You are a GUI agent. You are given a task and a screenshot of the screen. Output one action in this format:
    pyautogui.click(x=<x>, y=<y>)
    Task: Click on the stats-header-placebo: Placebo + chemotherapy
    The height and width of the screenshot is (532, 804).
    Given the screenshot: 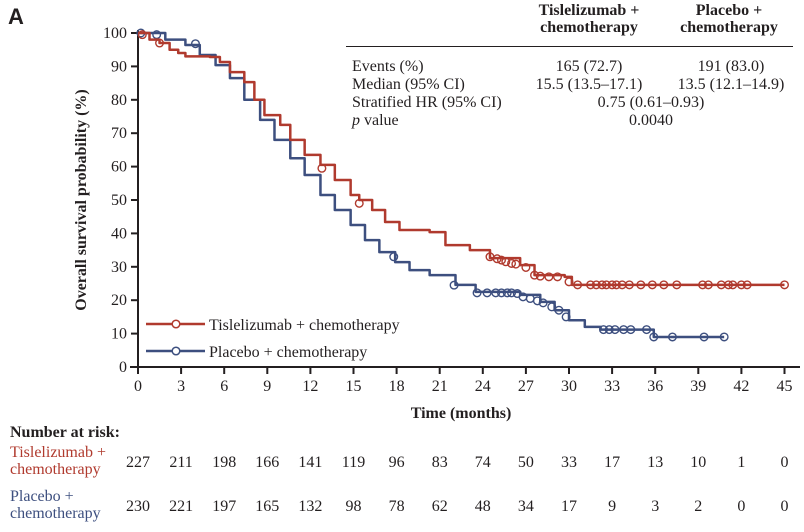 What is the action you would take?
    pyautogui.click(x=729, y=19)
    